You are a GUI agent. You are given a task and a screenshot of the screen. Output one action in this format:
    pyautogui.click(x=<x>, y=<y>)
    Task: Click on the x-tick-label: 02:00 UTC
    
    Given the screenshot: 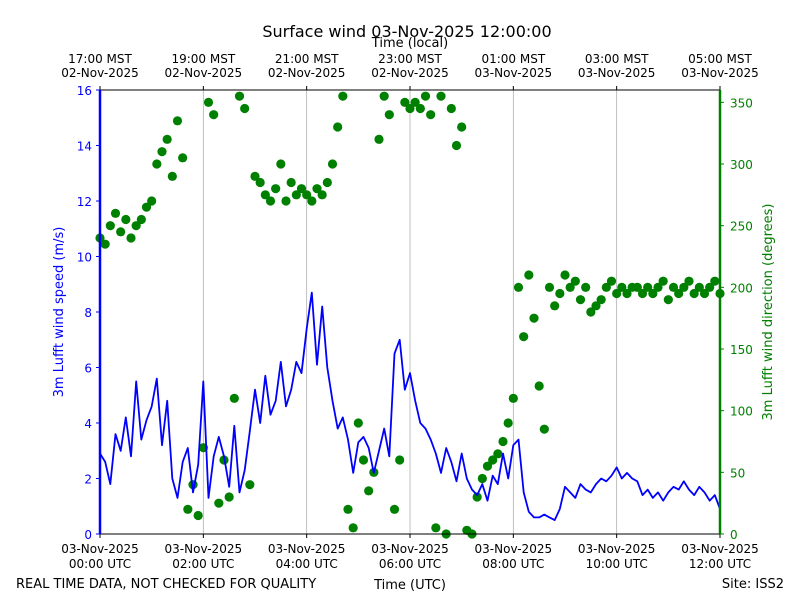 What is the action you would take?
    pyautogui.click(x=203, y=564)
    